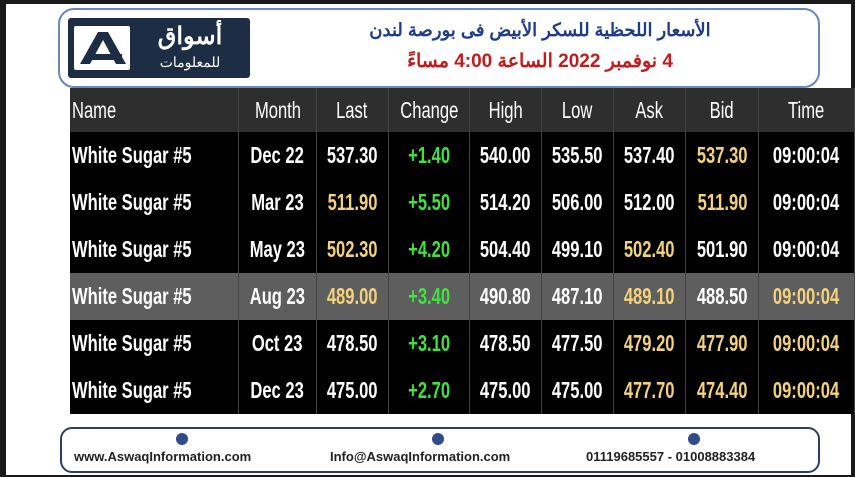  I want to click on cell-text: 502.30, so click(352, 249).